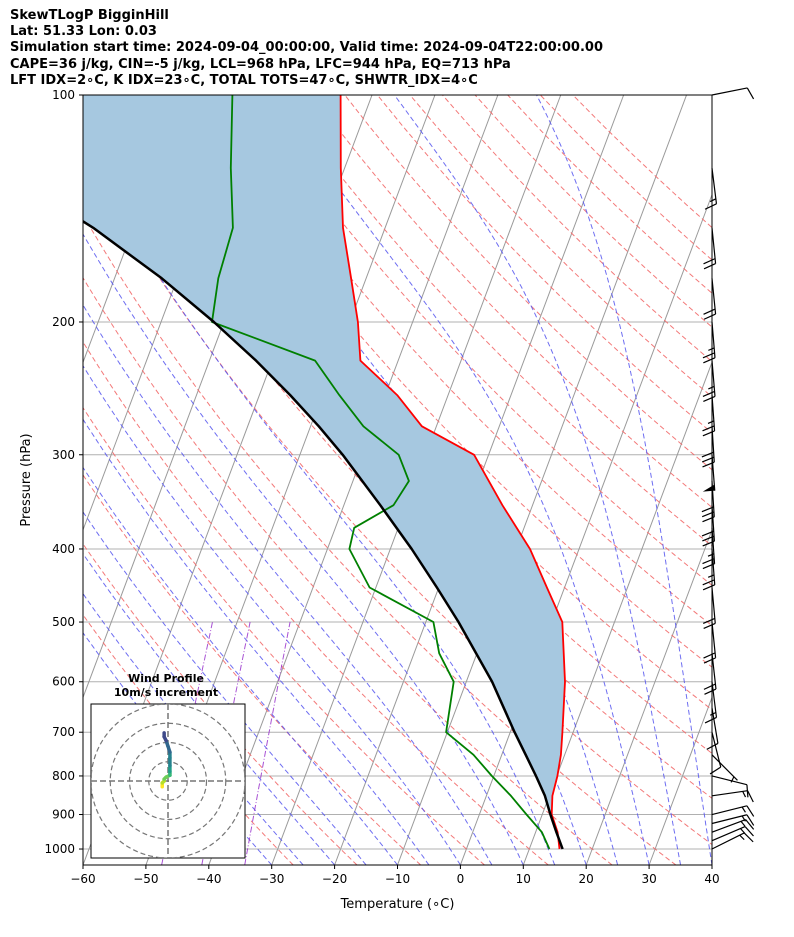 This screenshot has height=937, width=794. What do you see at coordinates (145, 879) in the screenshot?
I see `x-tick-label: −50` at bounding box center [145, 879].